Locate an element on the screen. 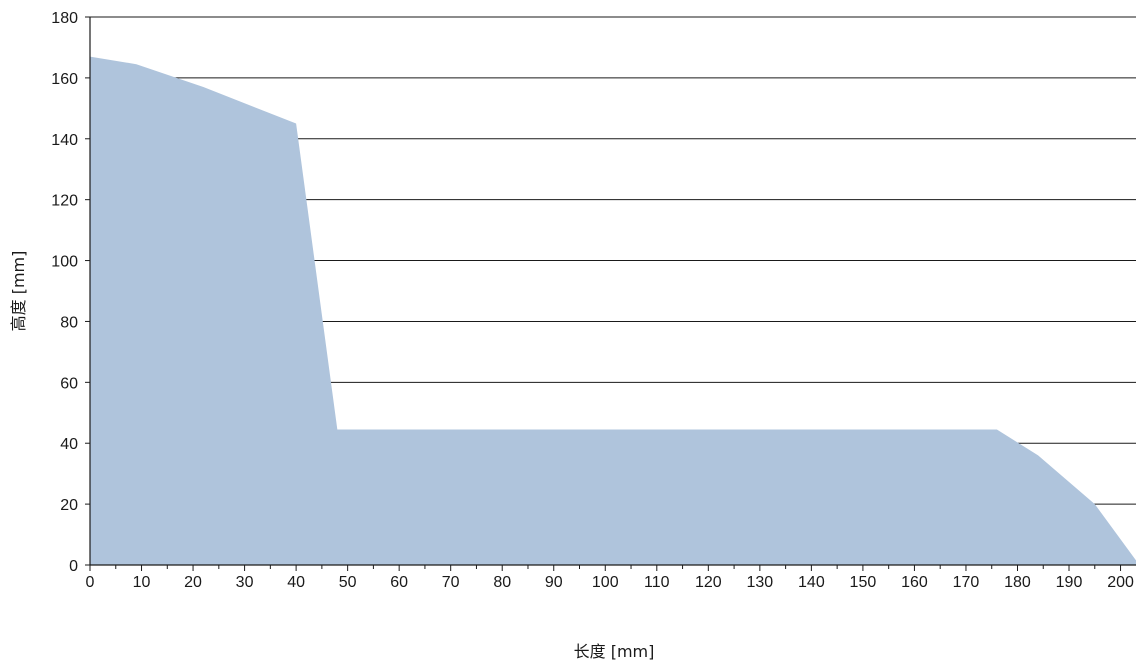  y-tick-label-160: 160 is located at coordinates (64, 79).